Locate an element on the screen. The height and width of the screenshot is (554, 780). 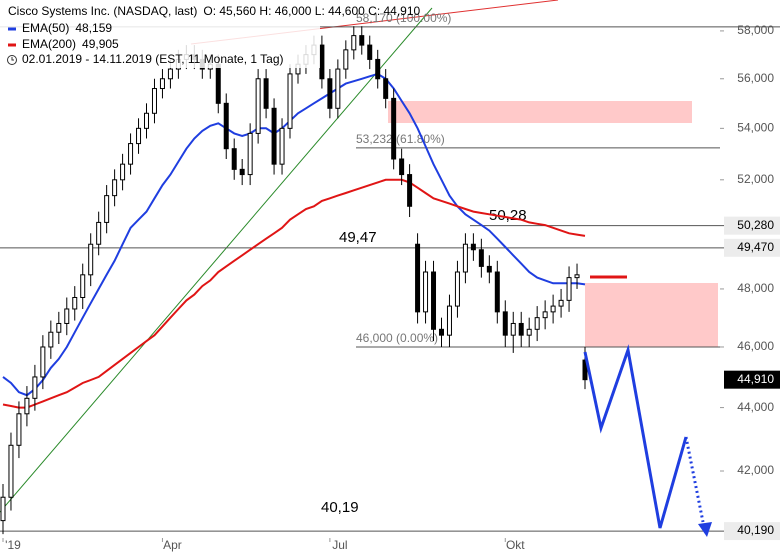
legend-entry: EMA(200) 49,905 is located at coordinates (70, 44).